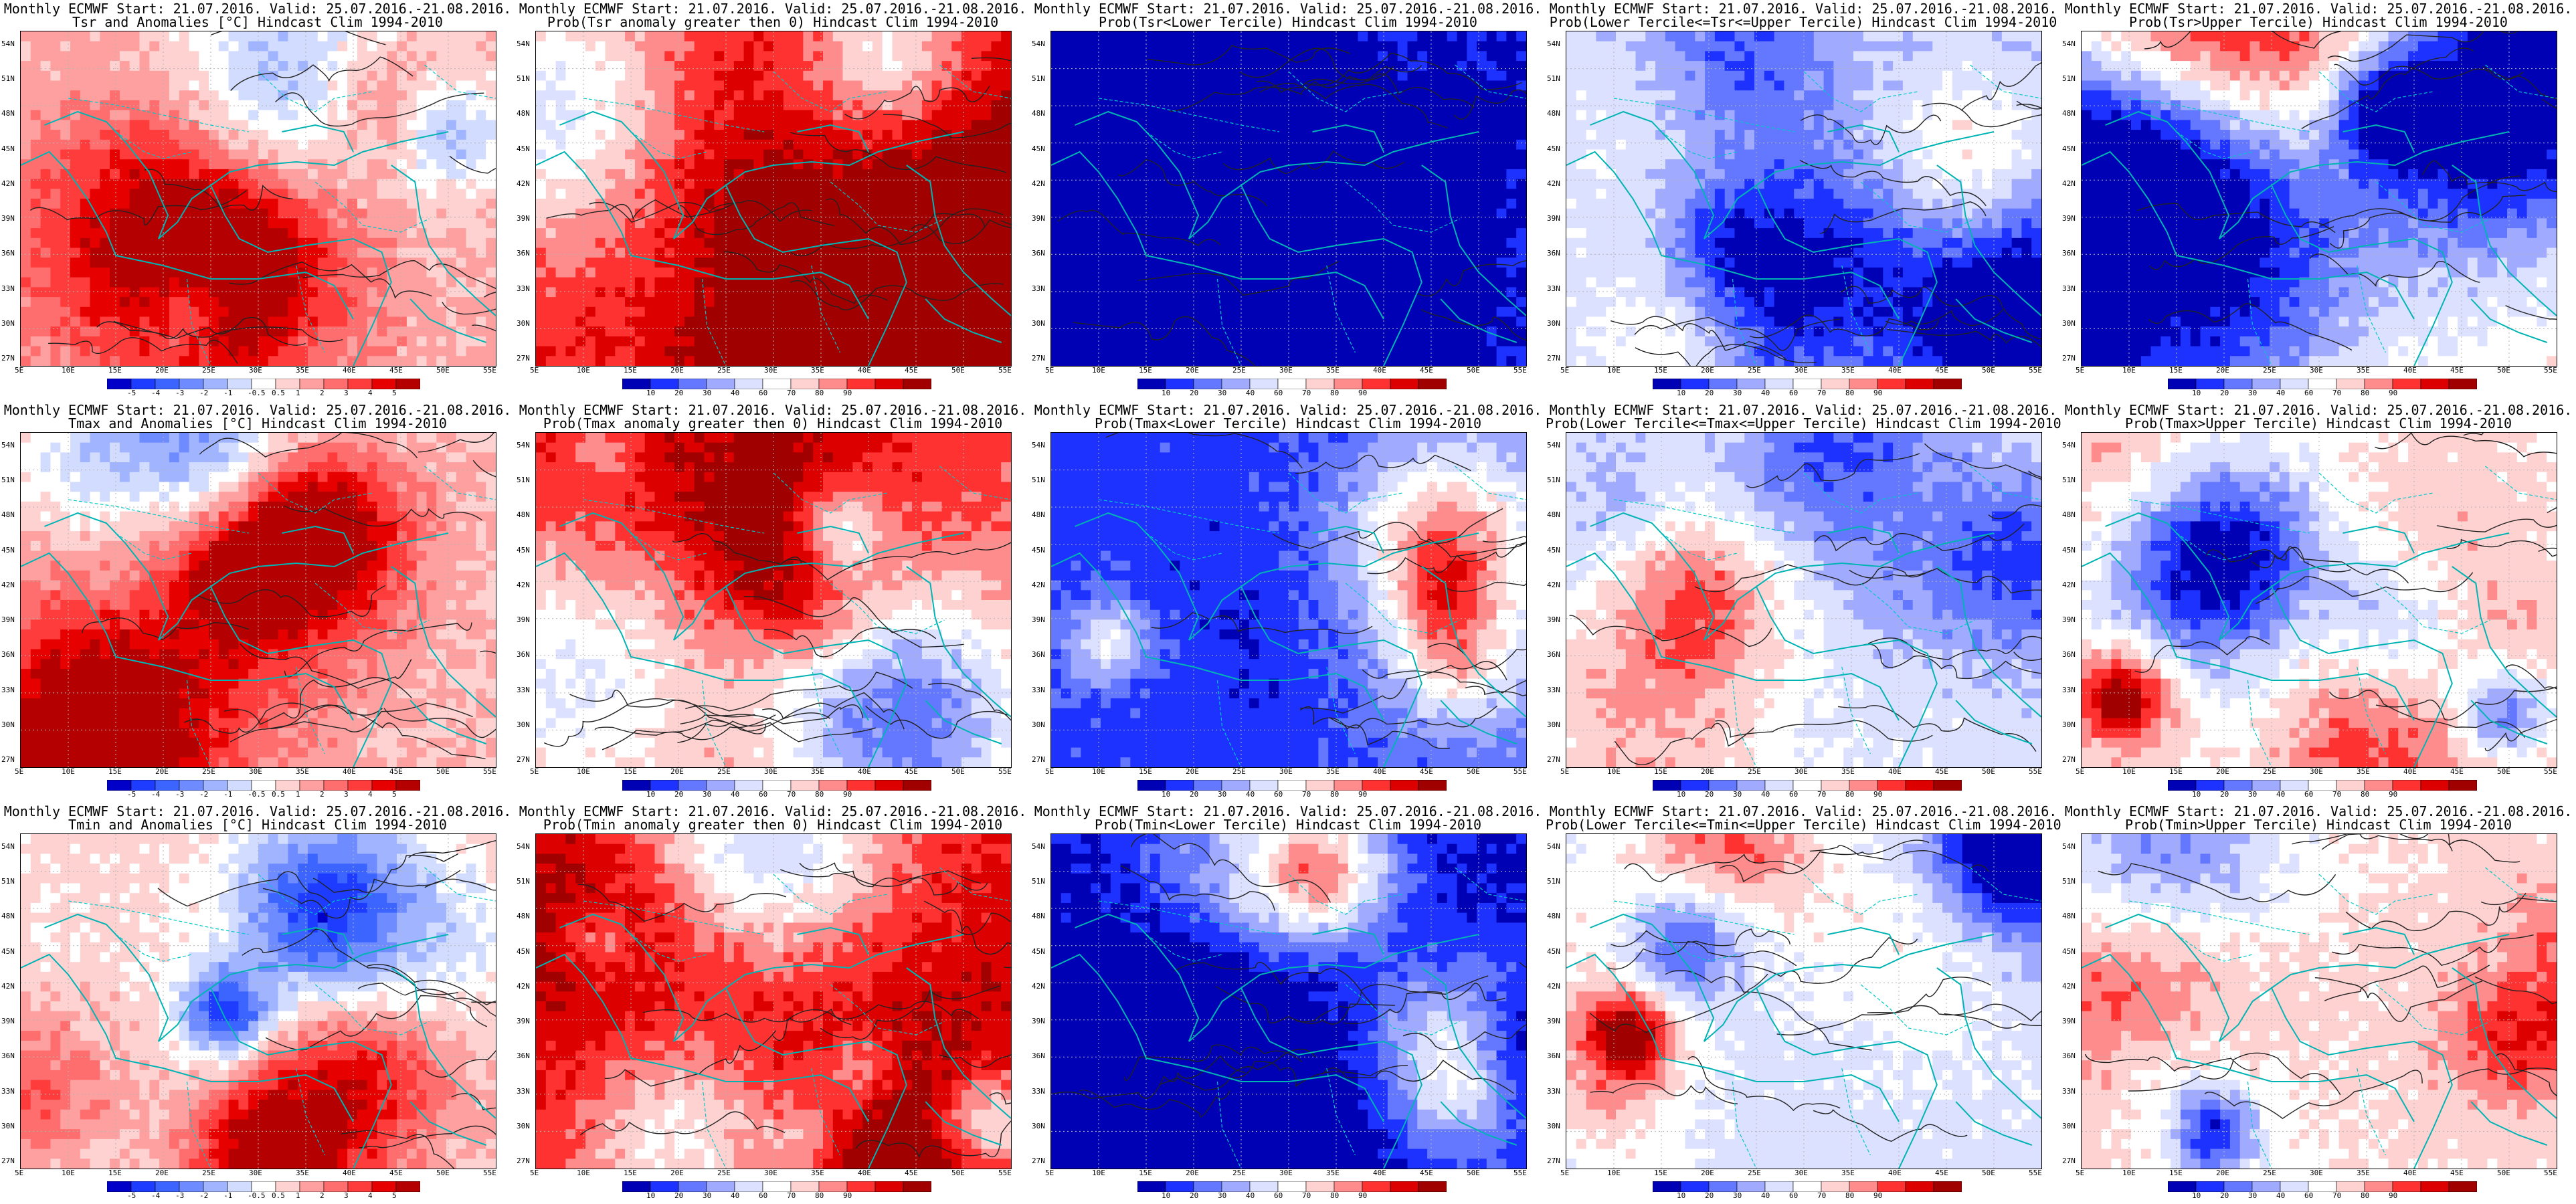 Image resolution: width=2576 pixels, height=1204 pixels. Describe the element at coordinates (1194, 393) in the screenshot. I see `colorbar-label: 20` at that location.